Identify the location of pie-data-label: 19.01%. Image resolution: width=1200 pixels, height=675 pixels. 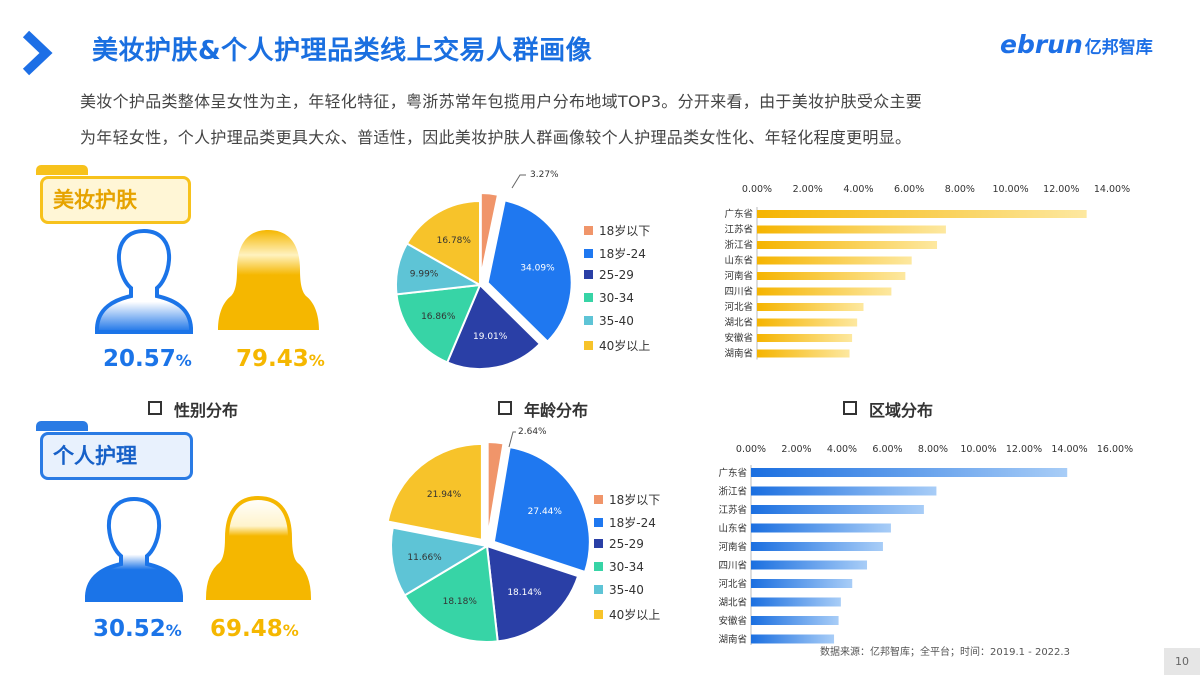
(490, 337).